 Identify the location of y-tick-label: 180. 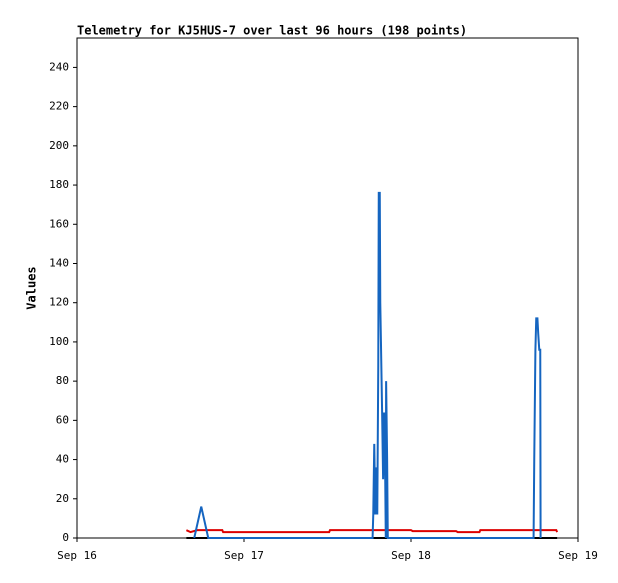
(59, 184).